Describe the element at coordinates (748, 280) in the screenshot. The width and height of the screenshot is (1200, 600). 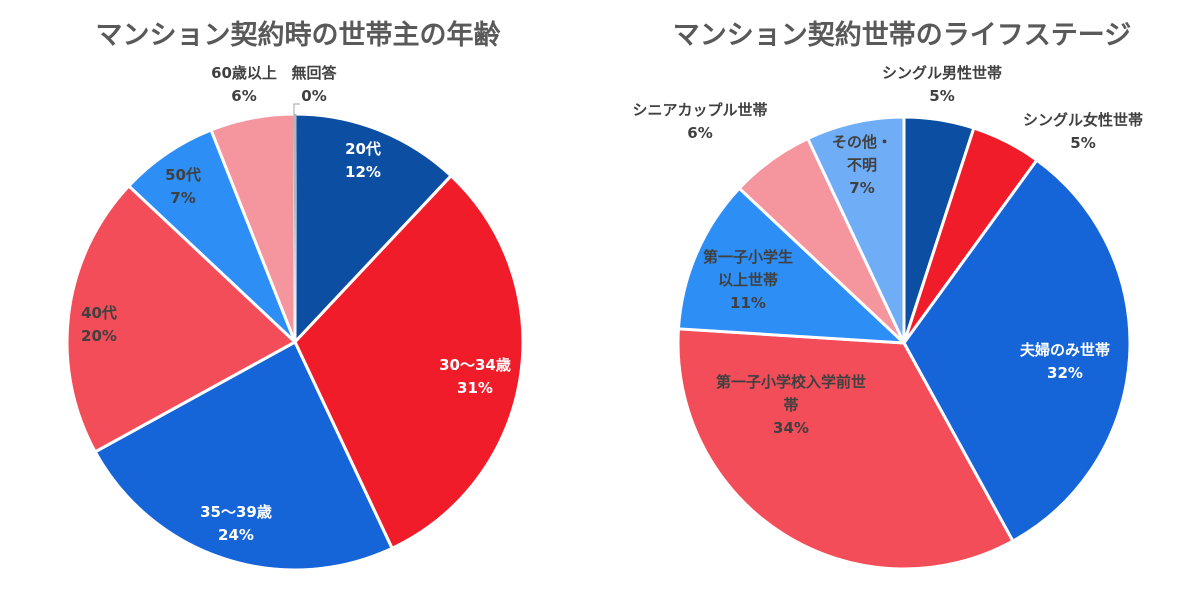
I see `pie1-label-4: 第一子小学生以上世帯 11%` at that location.